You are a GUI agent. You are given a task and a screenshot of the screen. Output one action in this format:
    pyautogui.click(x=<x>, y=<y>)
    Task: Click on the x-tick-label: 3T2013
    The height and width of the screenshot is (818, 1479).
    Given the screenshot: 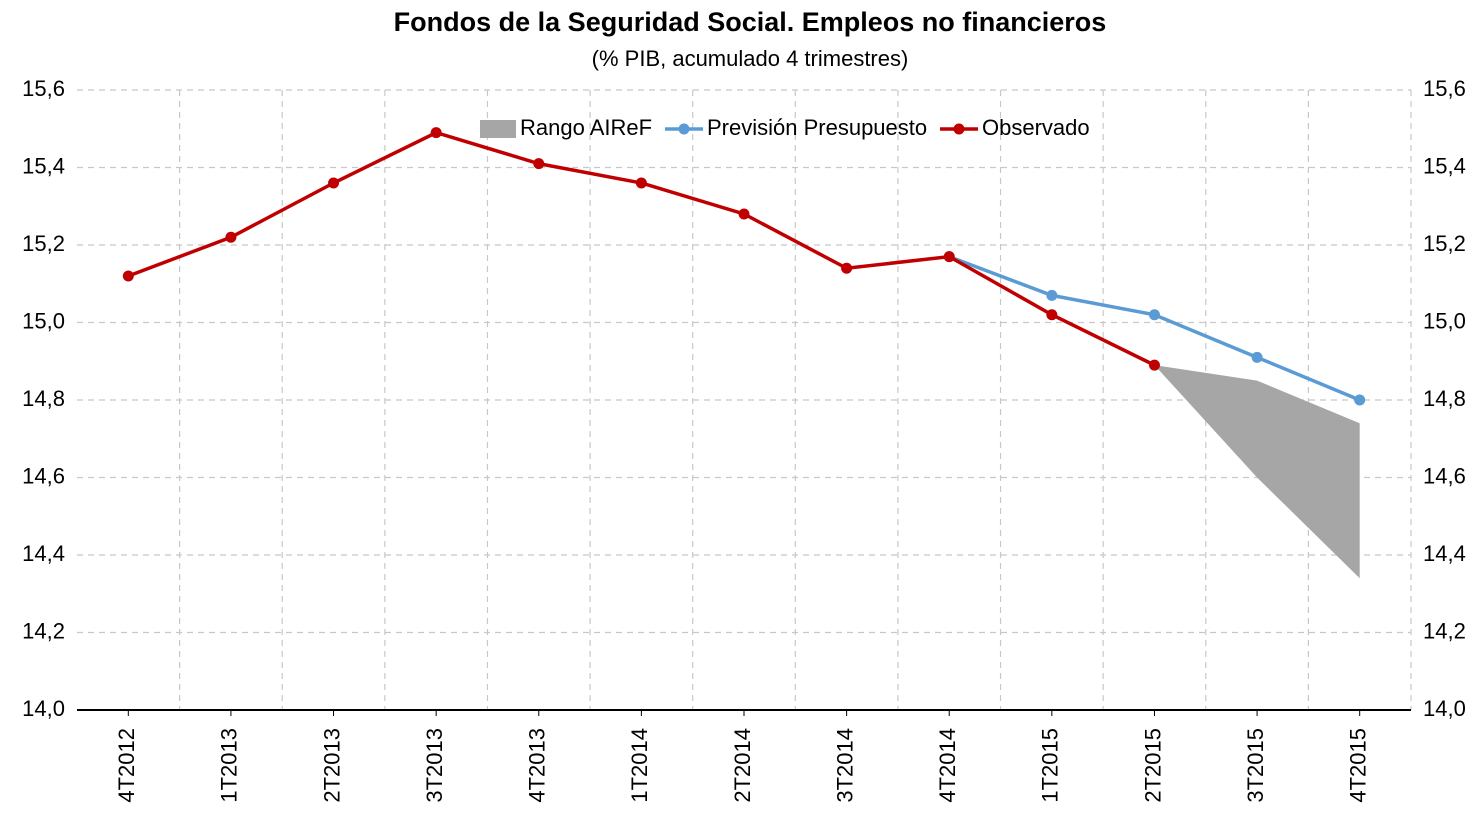 What is the action you would take?
    pyautogui.click(x=434, y=765)
    